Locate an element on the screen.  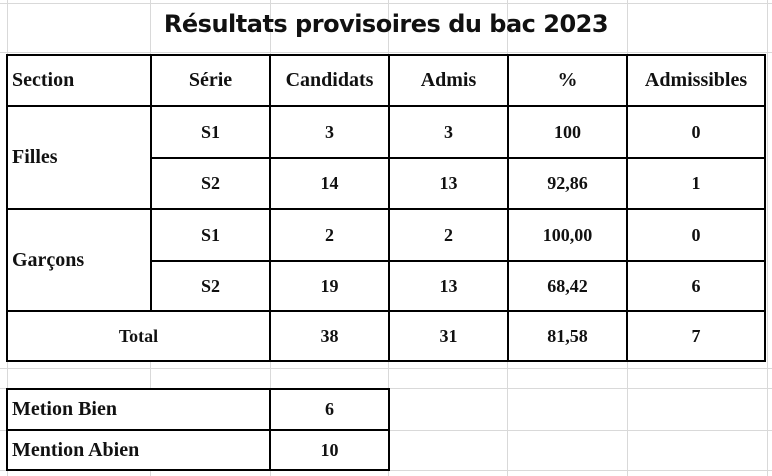
candidats-cell: 14 is located at coordinates (329, 183).